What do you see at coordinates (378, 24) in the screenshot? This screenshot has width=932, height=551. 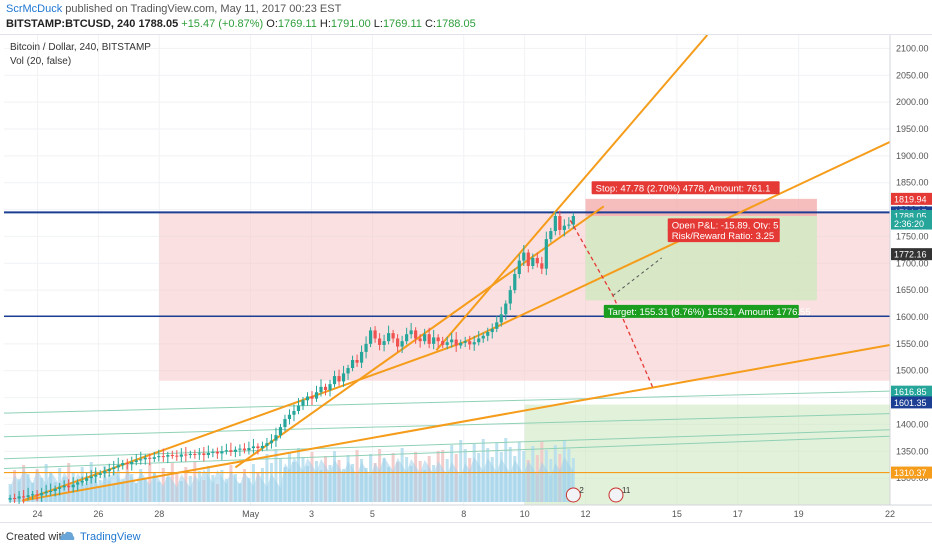 I see `low-label: L:` at bounding box center [378, 24].